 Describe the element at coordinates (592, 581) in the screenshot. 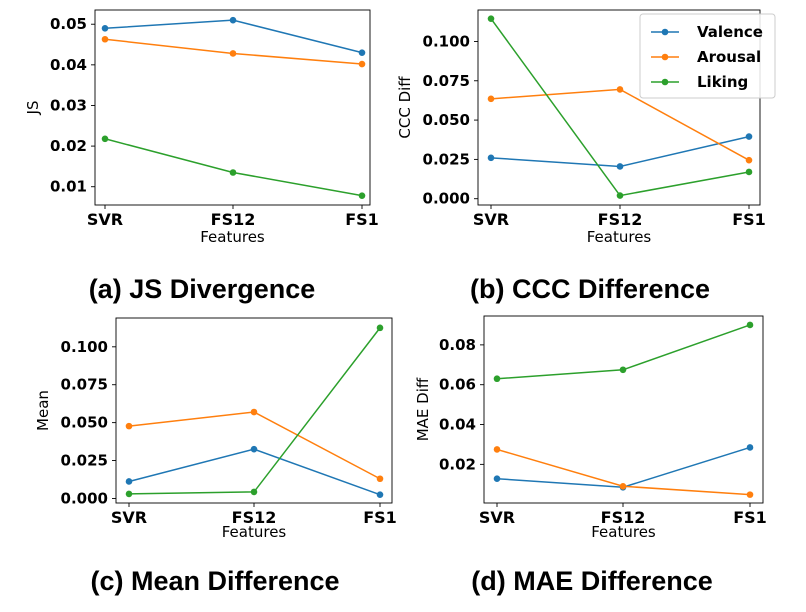

I see `panel-caption: (d) MAE Difference` at that location.